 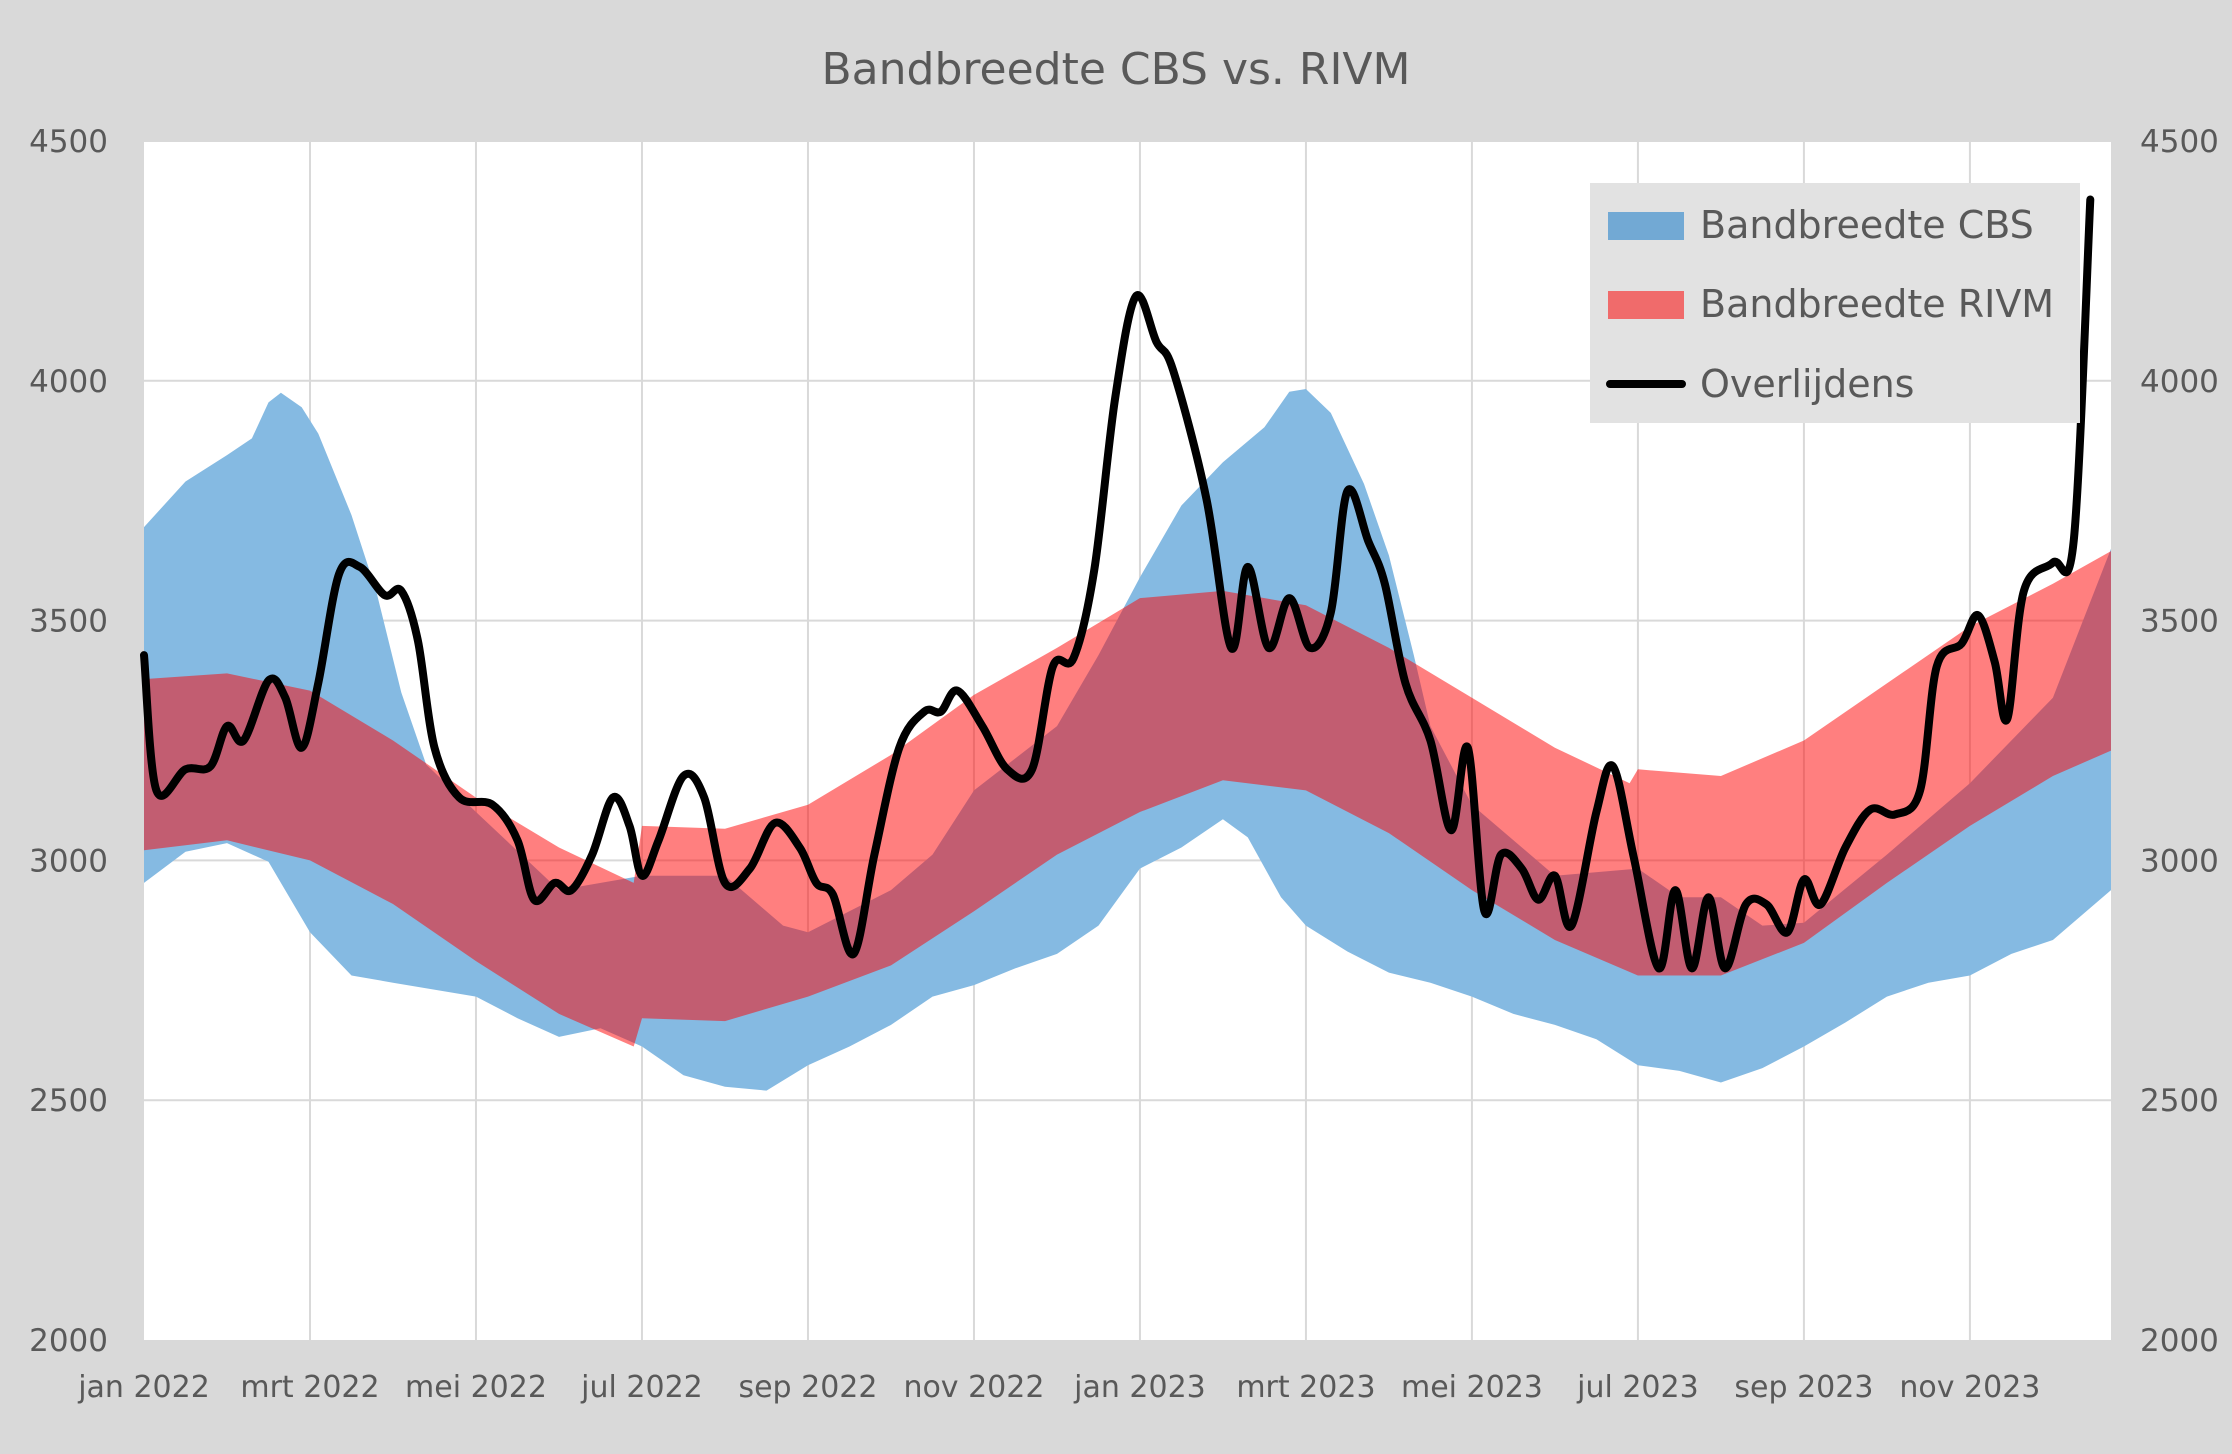 I want to click on x-tick-label: mrt 2023, so click(x=1305, y=1387).